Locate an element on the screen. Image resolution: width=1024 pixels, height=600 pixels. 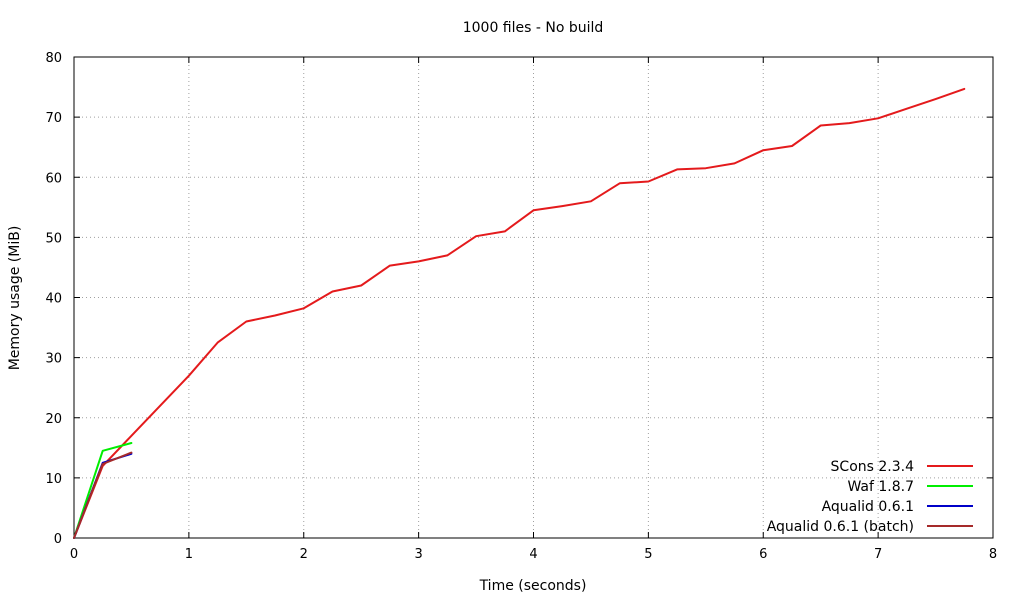
legend-label: Waf 1.8.7 is located at coordinates (880, 487).